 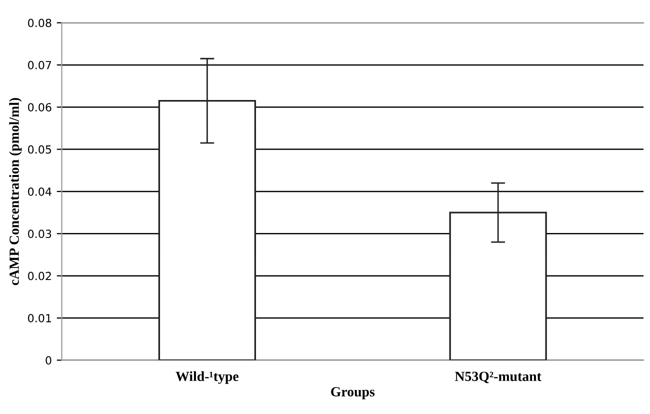 I want to click on y-tick-label: 0.03, so click(x=40, y=234).